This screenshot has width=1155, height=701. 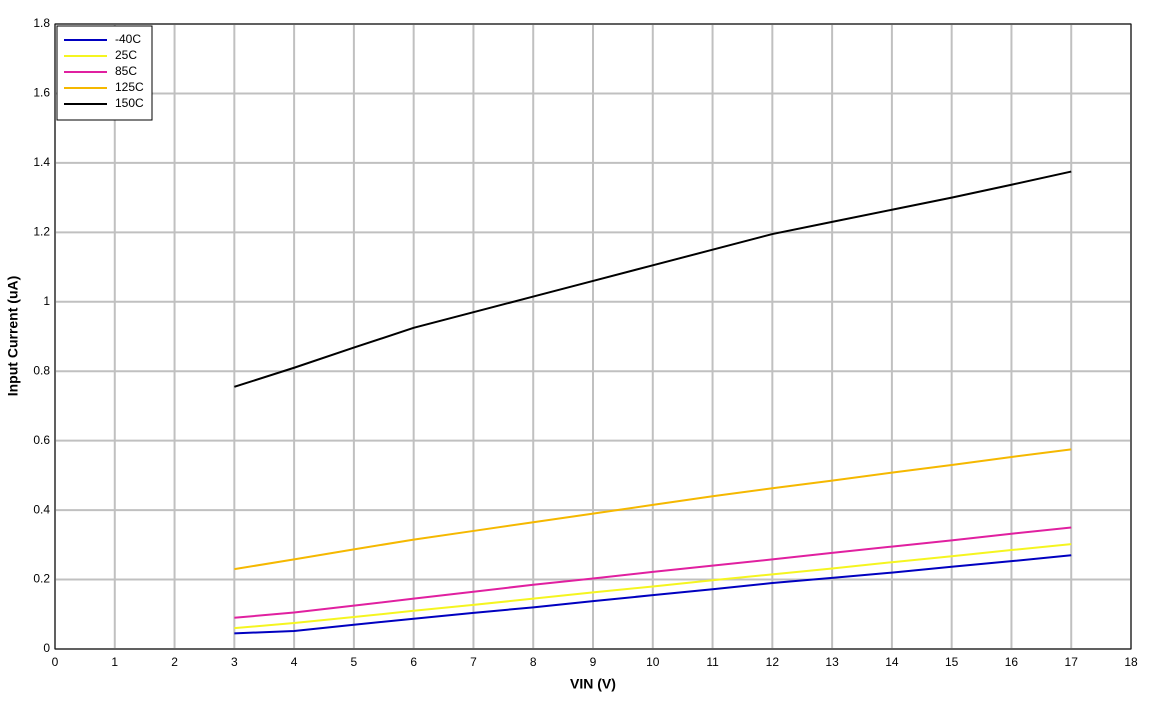 I want to click on x-tick-label: 0, so click(x=55, y=662).